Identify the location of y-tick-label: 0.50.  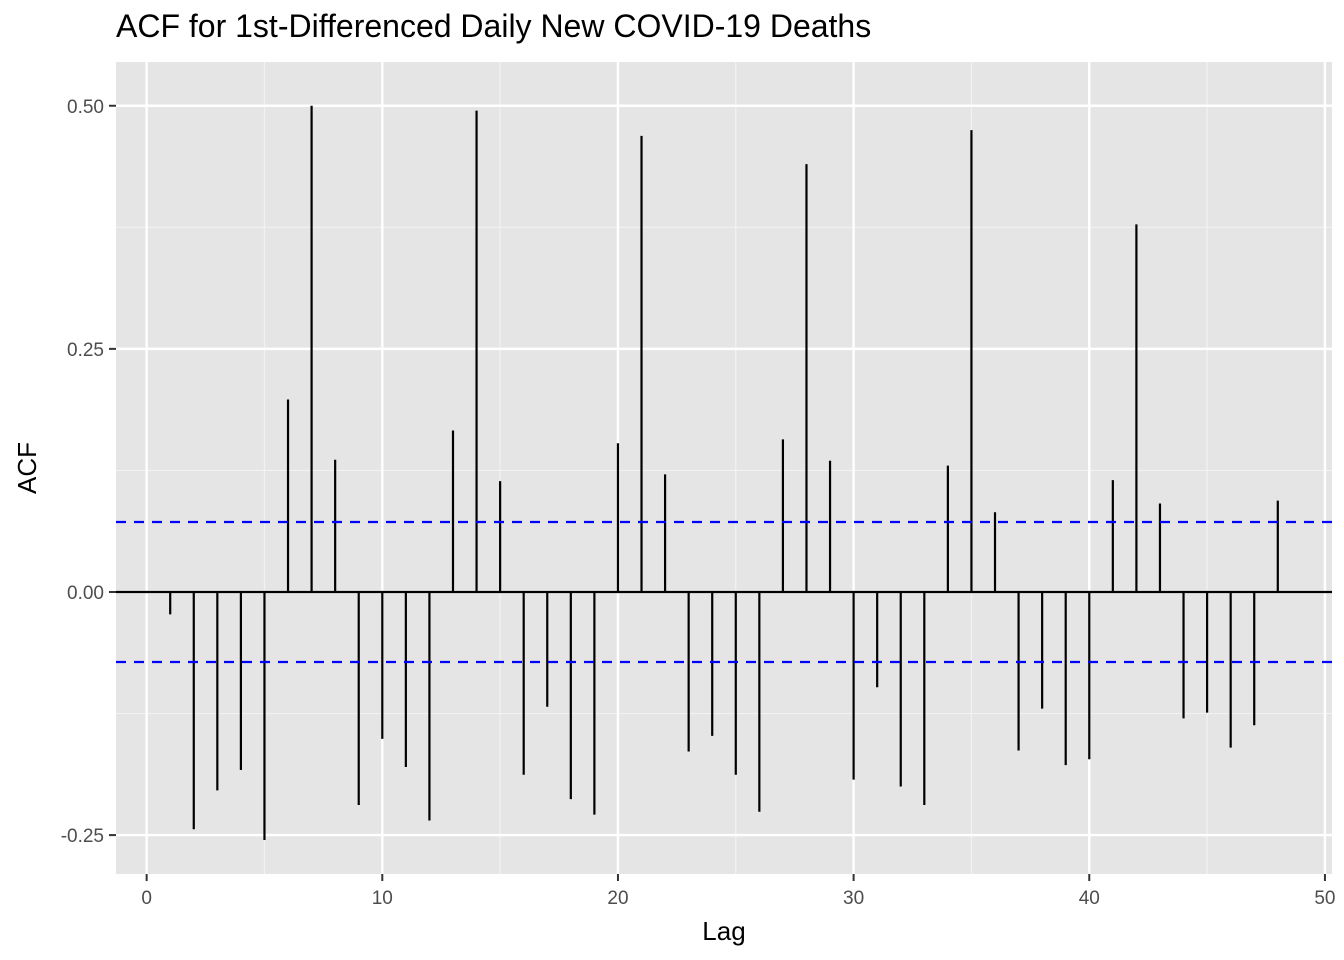
(85, 107).